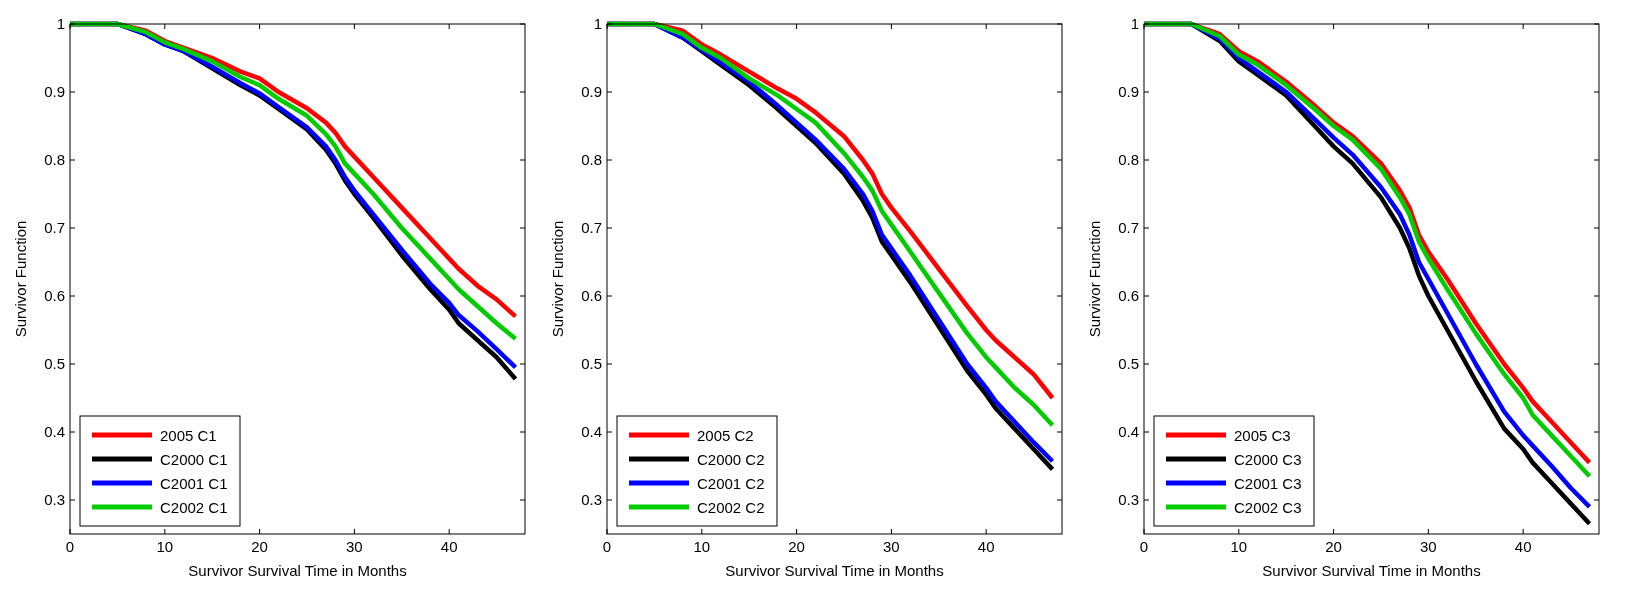 Image resolution: width=1627 pixels, height=592 pixels. What do you see at coordinates (194, 483) in the screenshot?
I see `legend-label: C2001 C1` at bounding box center [194, 483].